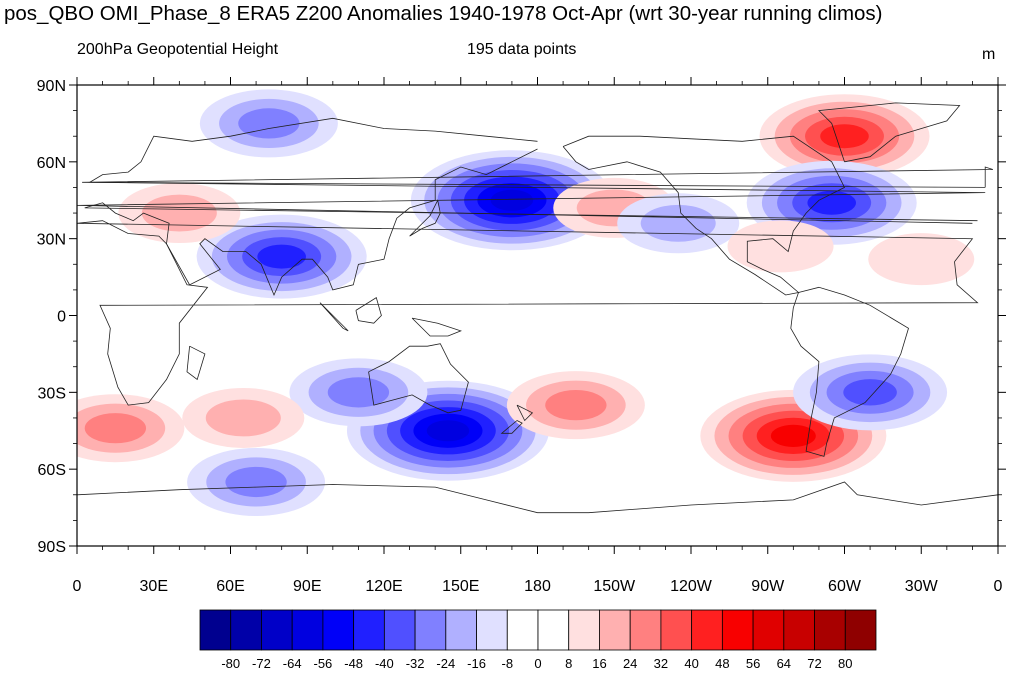 This screenshot has width=1024, height=676. I want to click on anomaly-n-atlantic-high, so click(921, 259).